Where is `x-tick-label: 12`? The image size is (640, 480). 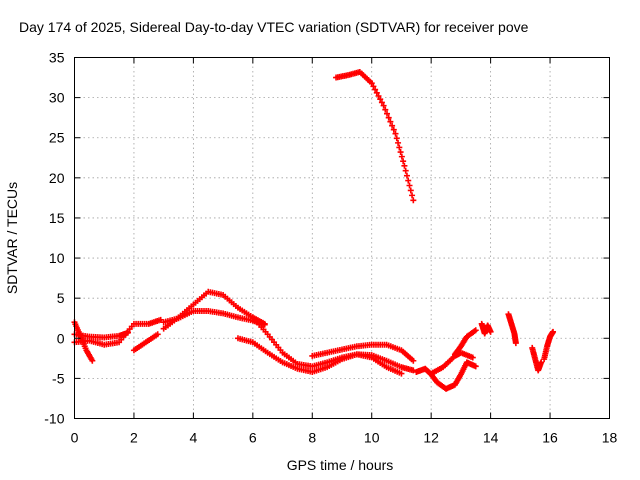
x-tick-label: 12 is located at coordinates (431, 438).